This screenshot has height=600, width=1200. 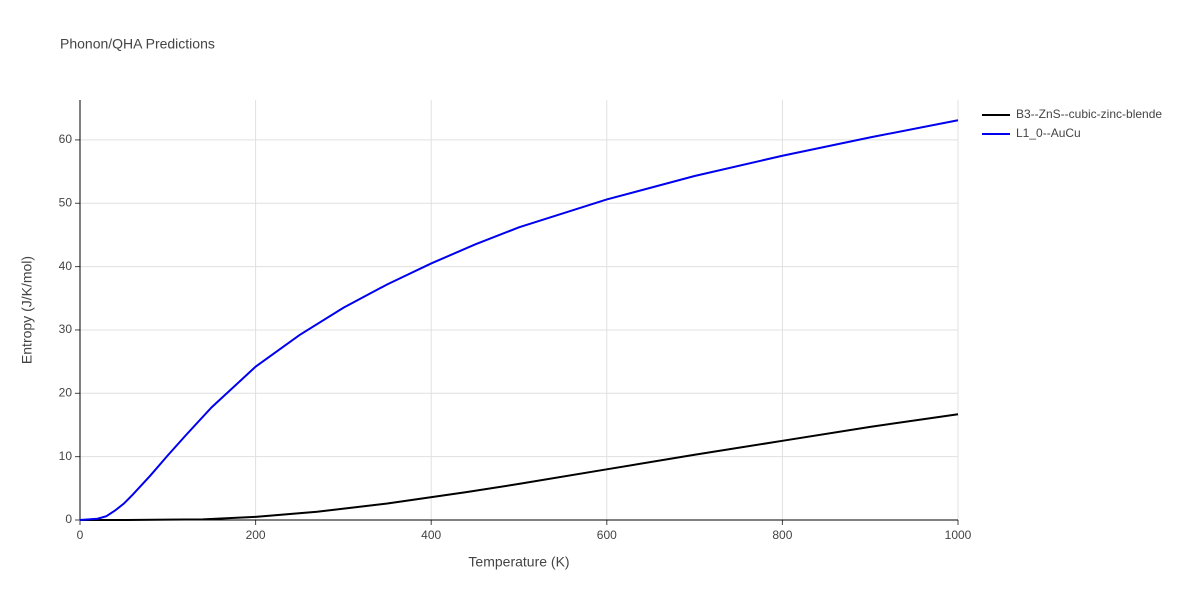 I want to click on y-tick-label: 40, so click(x=66, y=266).